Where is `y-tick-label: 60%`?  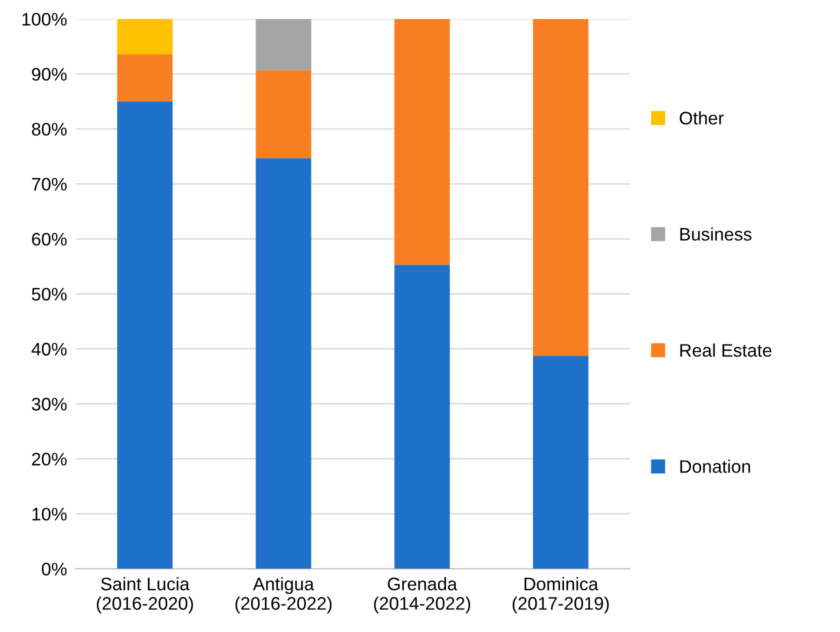
y-tick-label: 60% is located at coordinates (49, 239).